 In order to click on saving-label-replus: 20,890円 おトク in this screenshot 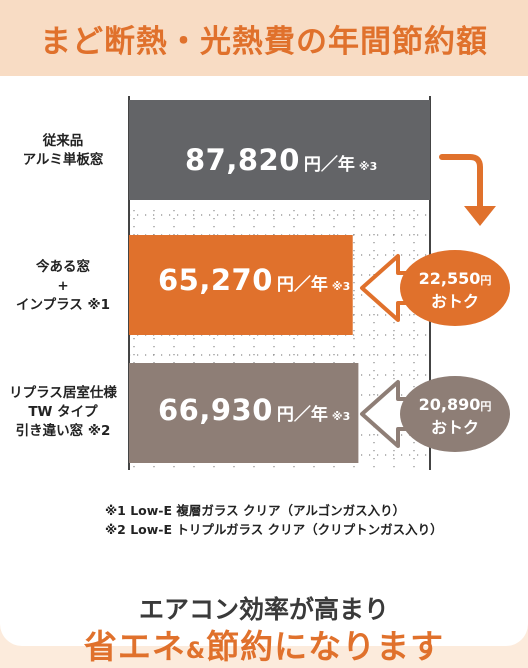, I will do `click(455, 416)`.